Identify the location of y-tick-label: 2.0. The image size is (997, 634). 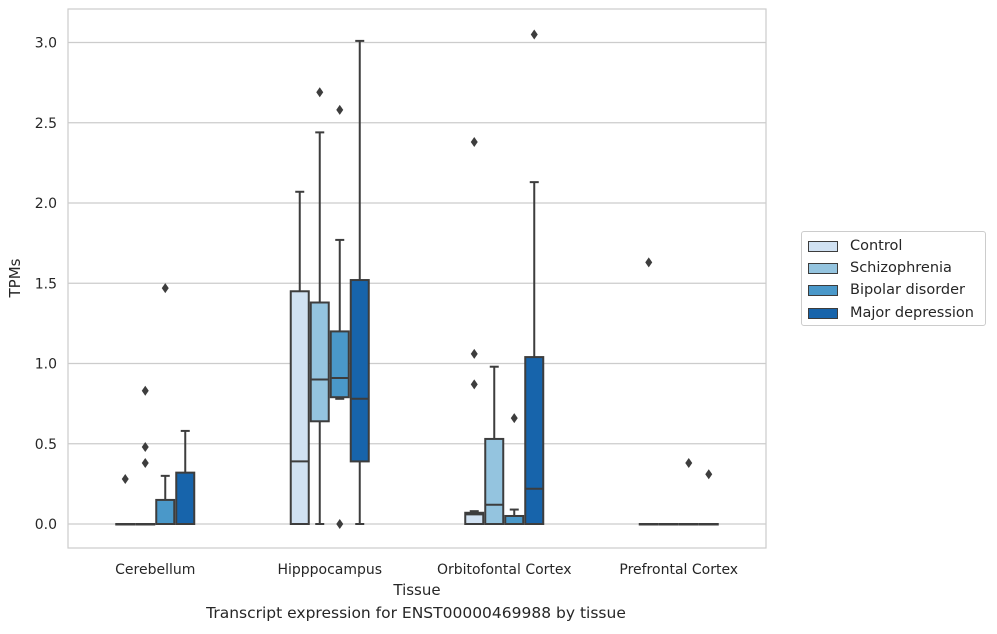
(46, 204).